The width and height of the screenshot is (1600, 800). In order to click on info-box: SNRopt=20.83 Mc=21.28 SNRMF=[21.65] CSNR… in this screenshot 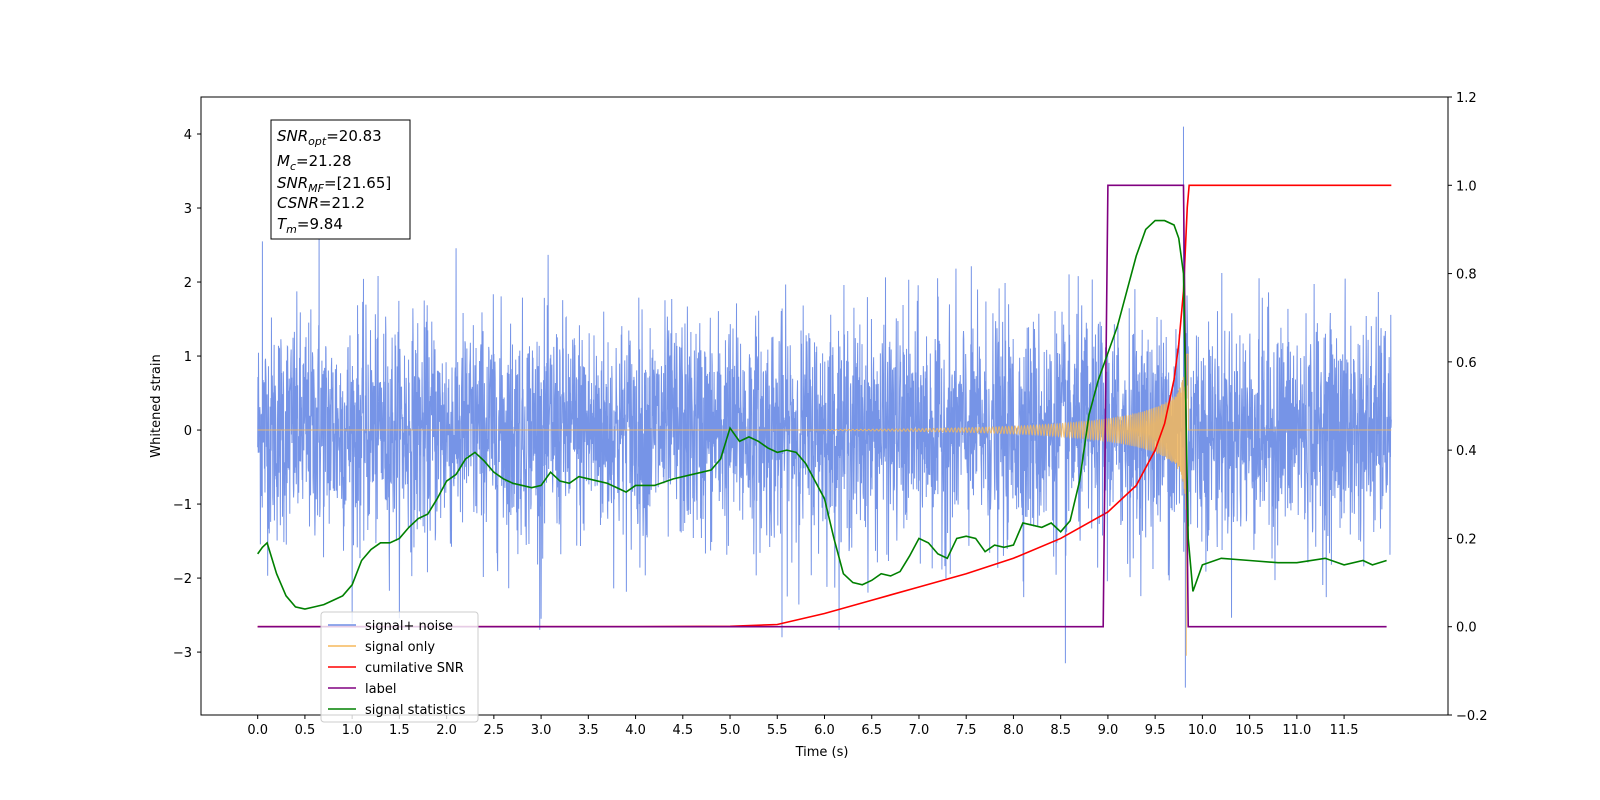, I will do `click(340, 179)`.